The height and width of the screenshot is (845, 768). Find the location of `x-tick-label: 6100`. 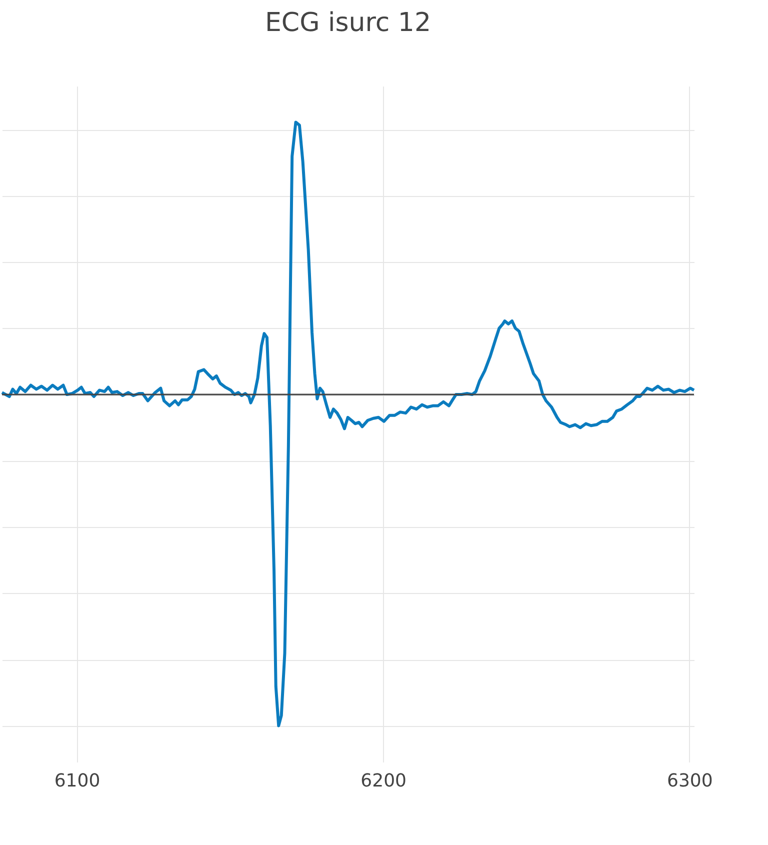

x-tick-label: 6100 is located at coordinates (77, 781).